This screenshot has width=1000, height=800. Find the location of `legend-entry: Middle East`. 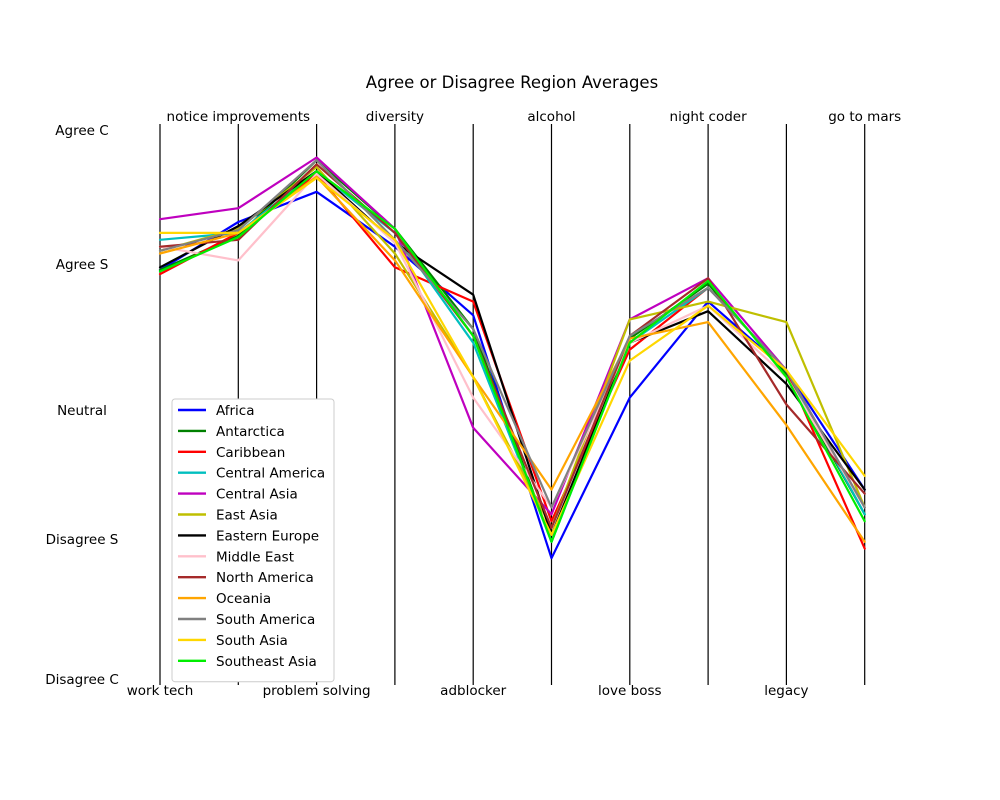

legend-entry: Middle East is located at coordinates (255, 557).